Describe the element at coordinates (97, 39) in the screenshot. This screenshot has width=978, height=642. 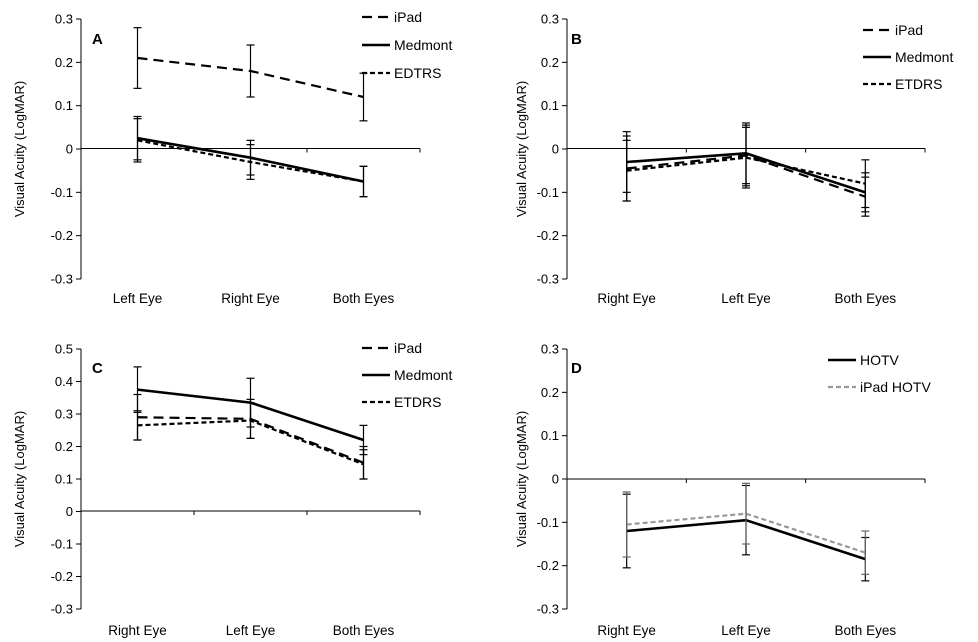
I see `panel-letter: A` at that location.